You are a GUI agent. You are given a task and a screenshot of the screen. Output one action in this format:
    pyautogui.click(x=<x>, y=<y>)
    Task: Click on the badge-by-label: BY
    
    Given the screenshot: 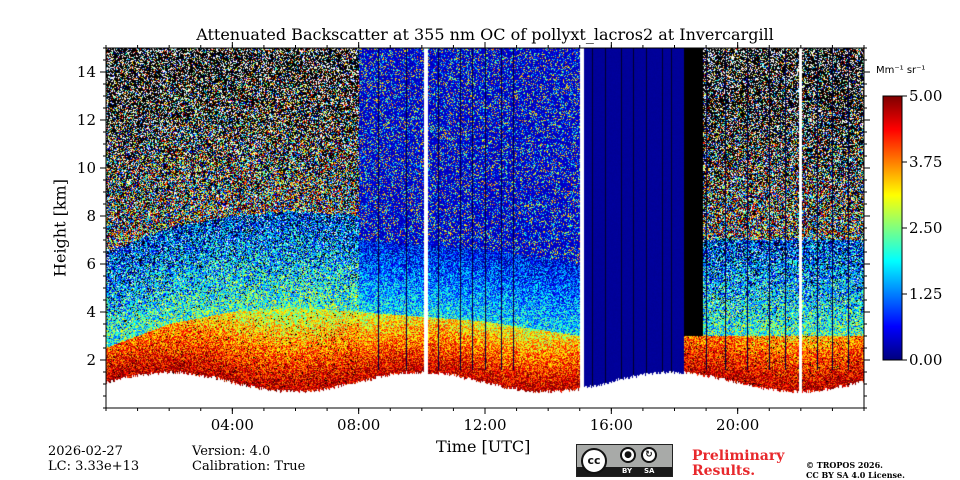 What is the action you would take?
    pyautogui.click(x=627, y=471)
    